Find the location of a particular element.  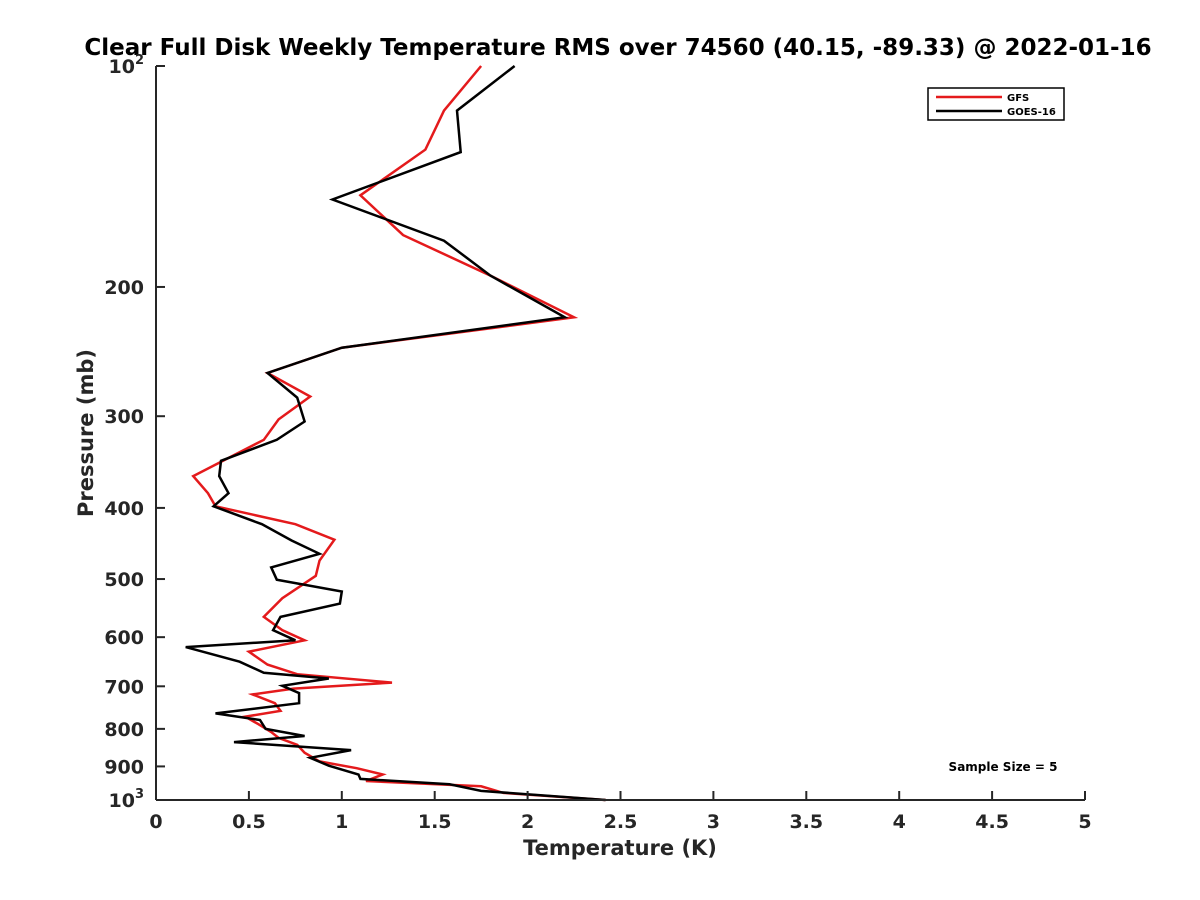

y-tick-label: 600 is located at coordinates (124, 638).